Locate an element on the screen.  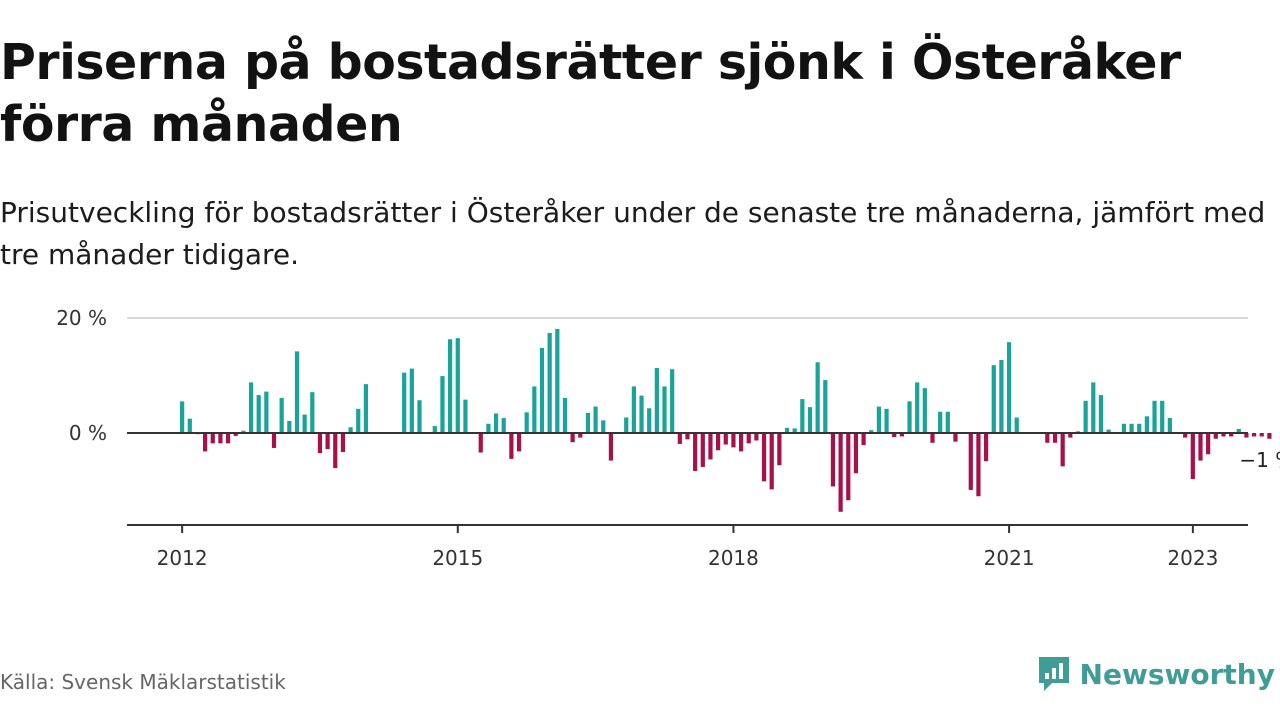
brand-name: Newsworthy is located at coordinates (1177, 674).